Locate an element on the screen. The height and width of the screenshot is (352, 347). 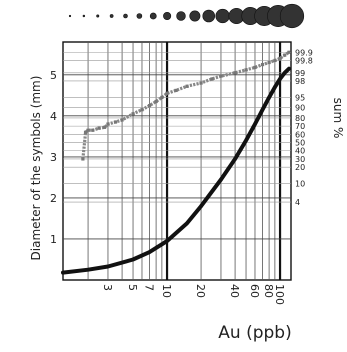
y-tick-label: 2 is located at coordinates (53, 198).